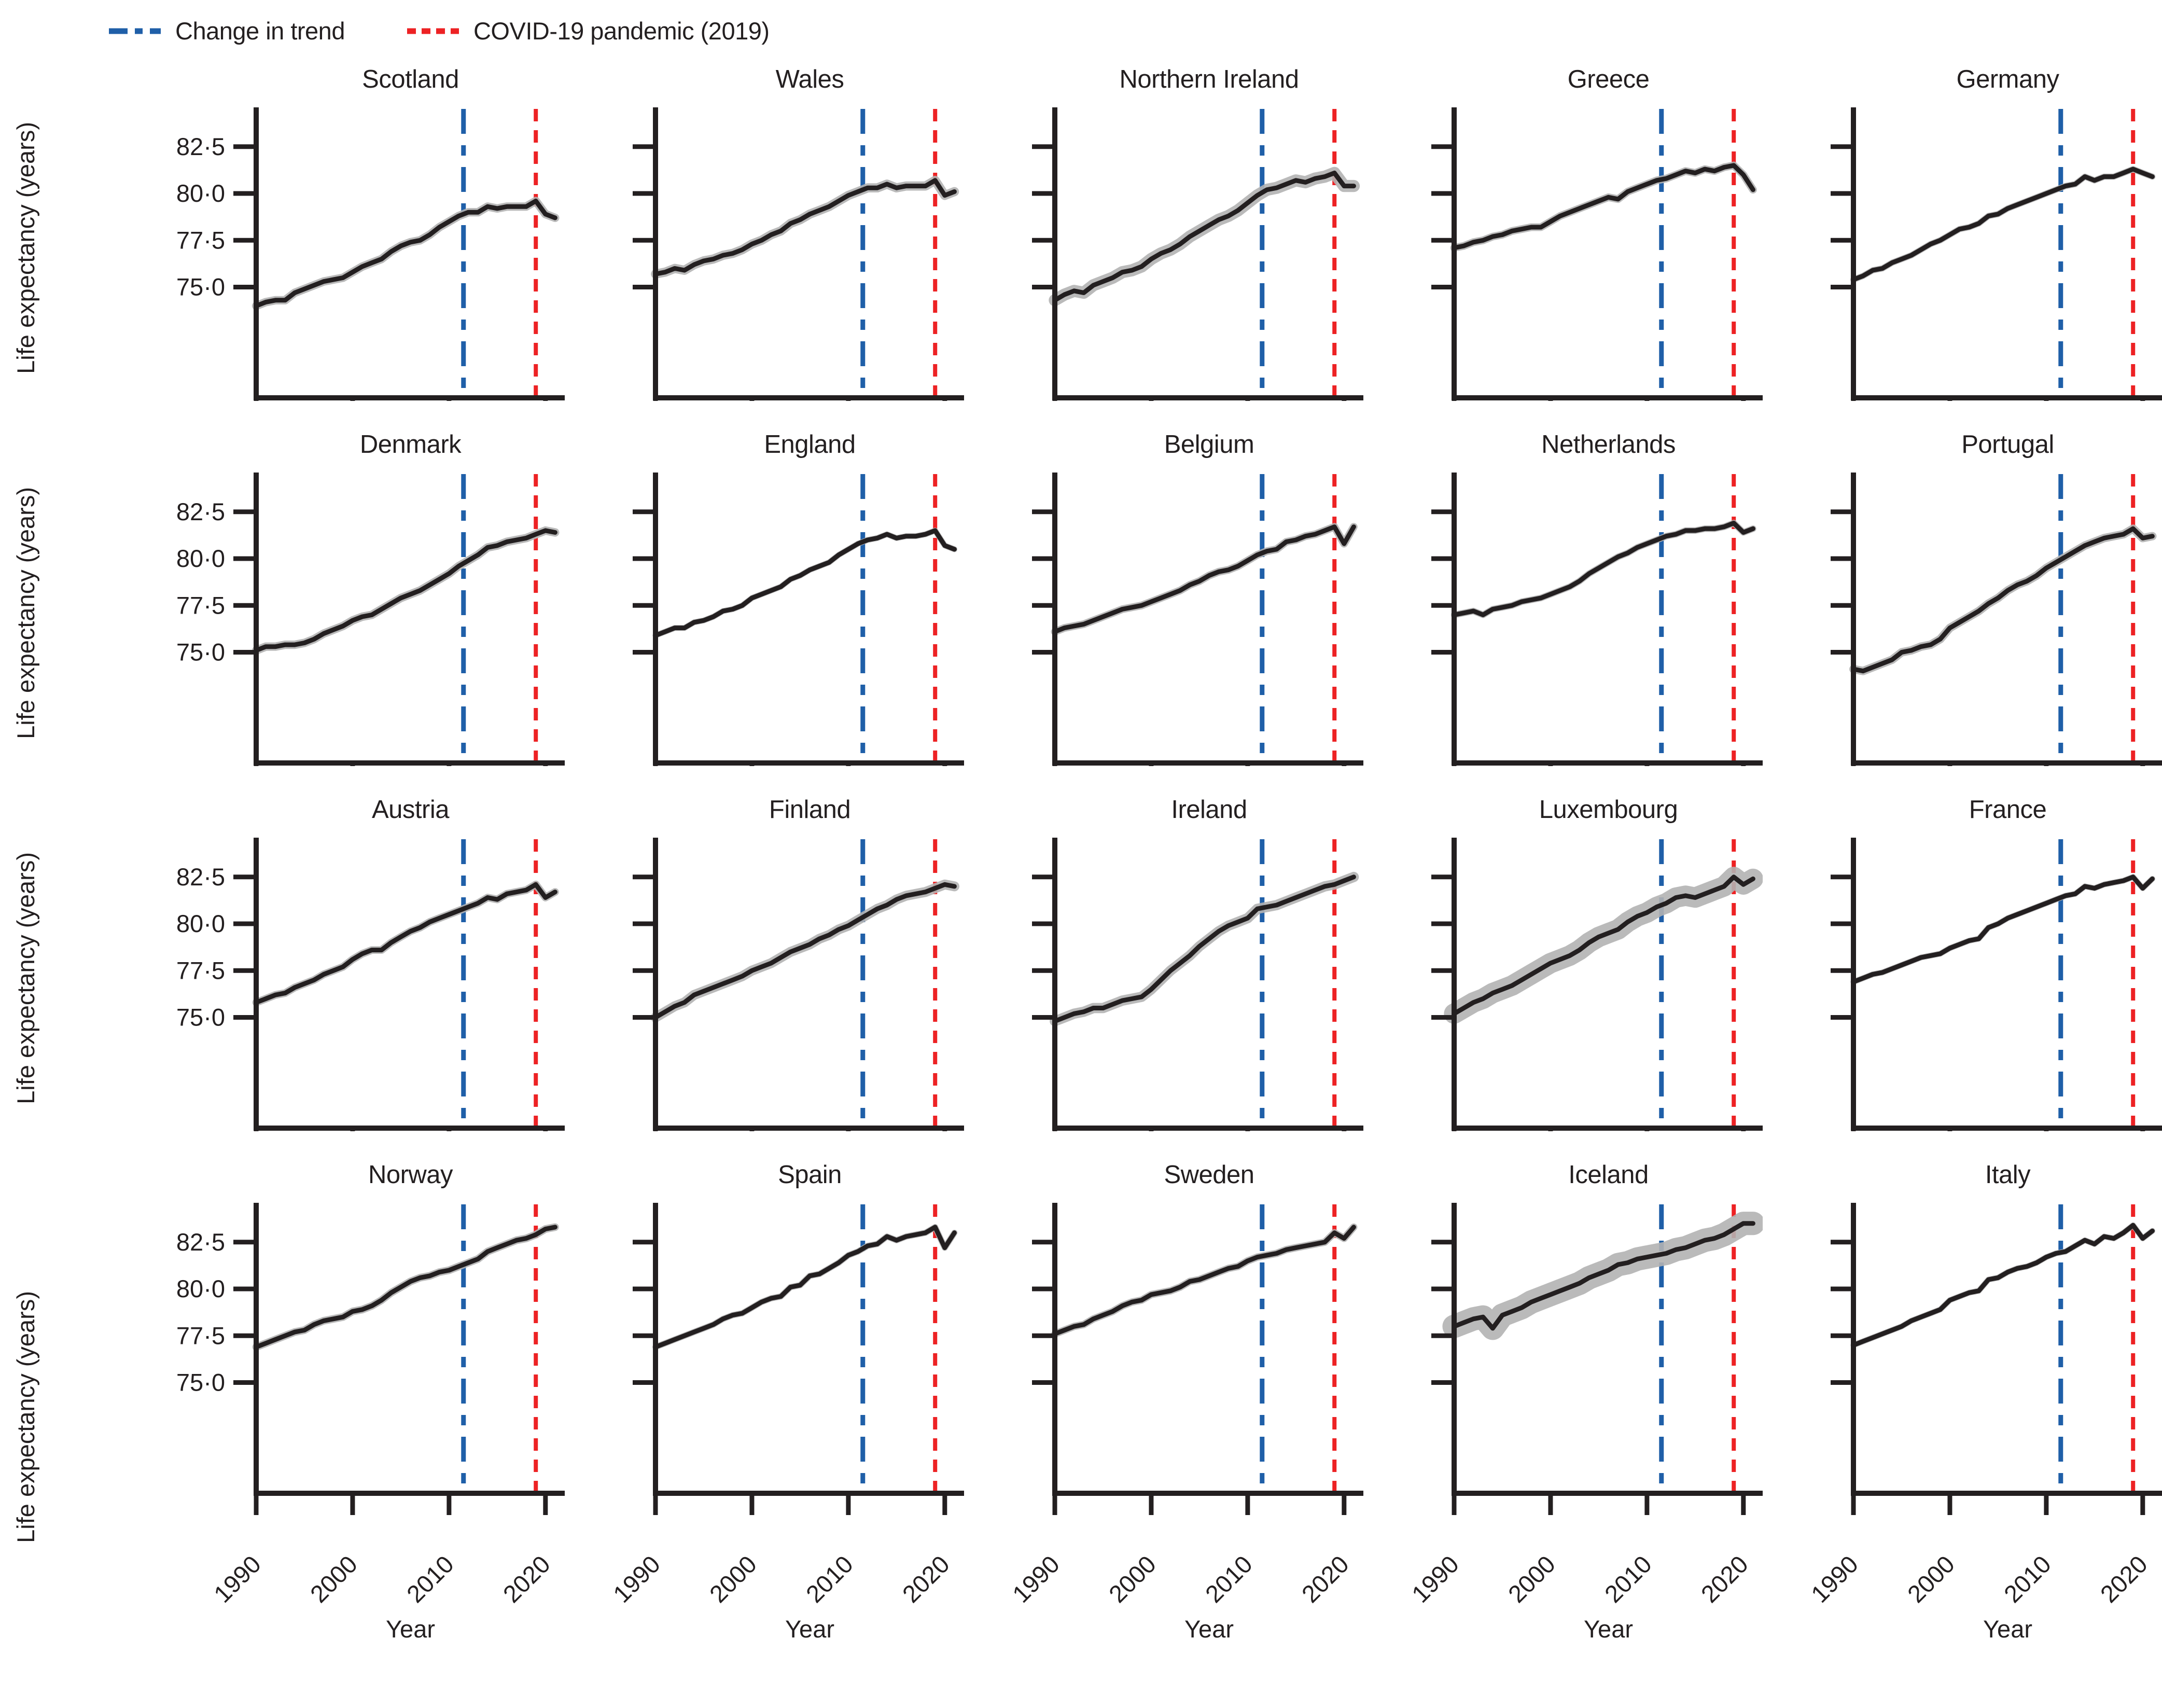  I want to click on panel-title: Ireland, so click(1209, 810).